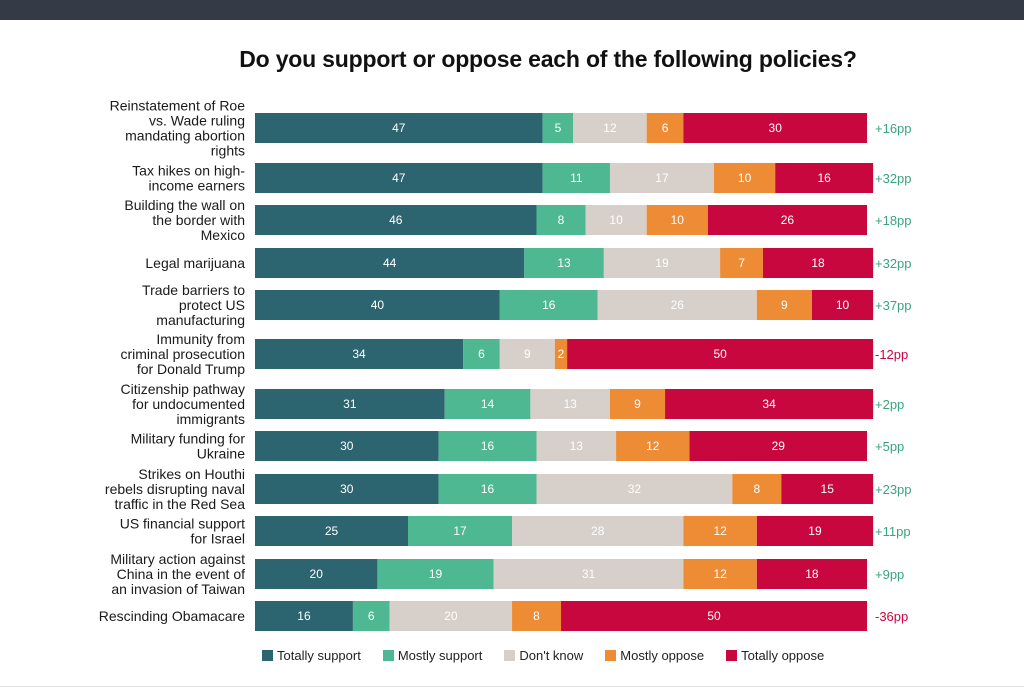 The height and width of the screenshot is (691, 1024). Describe the element at coordinates (783, 655) in the screenshot. I see `legend-label: Totally oppose` at that location.